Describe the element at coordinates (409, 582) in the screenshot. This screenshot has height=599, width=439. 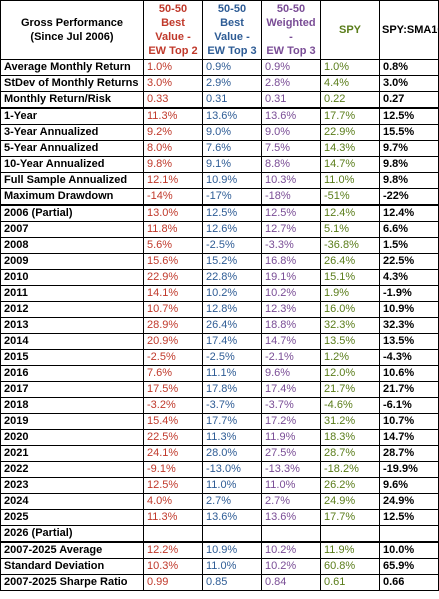
I see `value-cell: 0.66` at that location.